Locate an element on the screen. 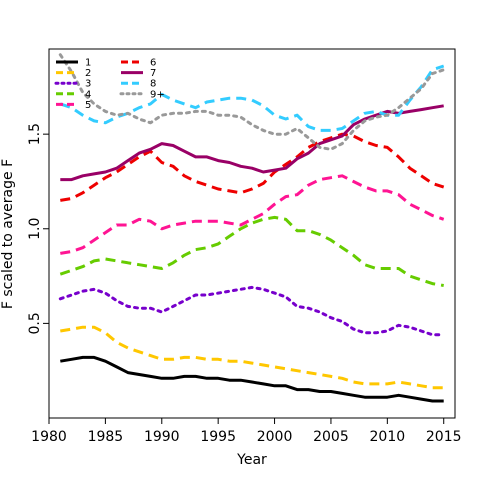 The width and height of the screenshot is (480, 480). x-tick-label: 1980 is located at coordinates (49, 437).